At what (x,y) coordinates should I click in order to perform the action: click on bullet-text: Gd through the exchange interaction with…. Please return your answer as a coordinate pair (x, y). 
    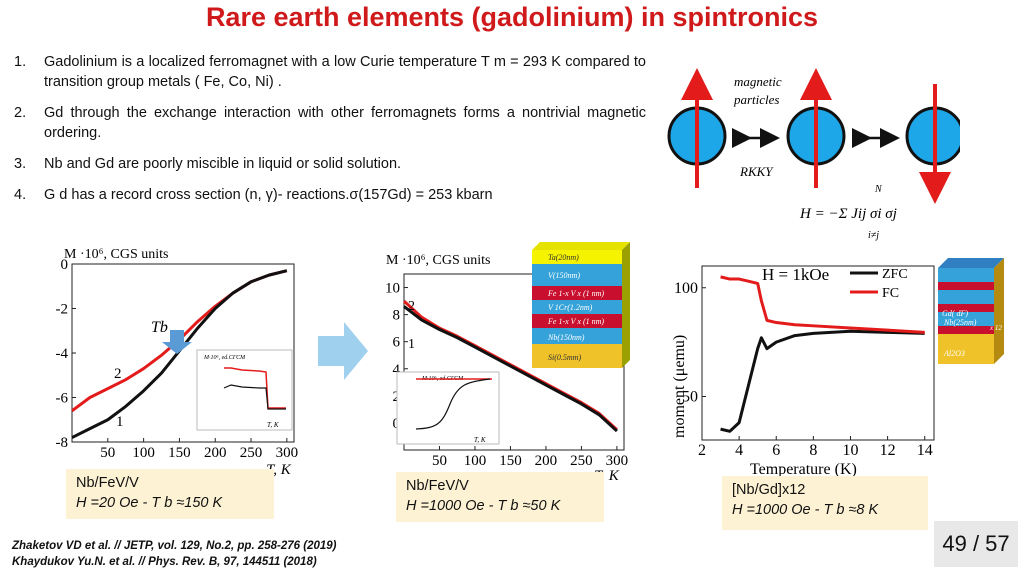
    Looking at the image, I should click on (345, 123).